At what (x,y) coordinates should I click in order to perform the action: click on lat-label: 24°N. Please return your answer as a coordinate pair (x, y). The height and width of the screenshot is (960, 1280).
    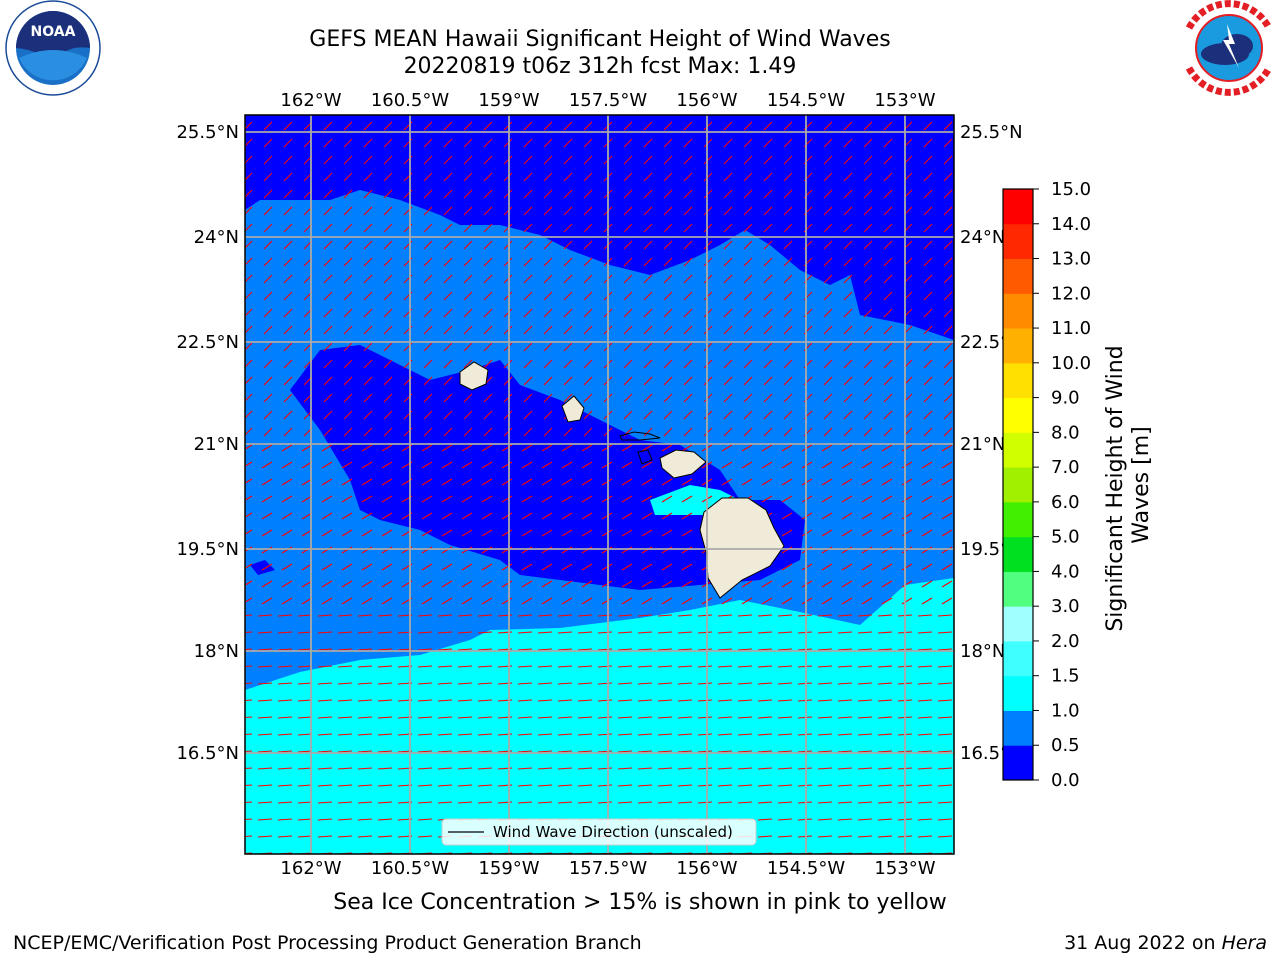
    Looking at the image, I should click on (982, 237).